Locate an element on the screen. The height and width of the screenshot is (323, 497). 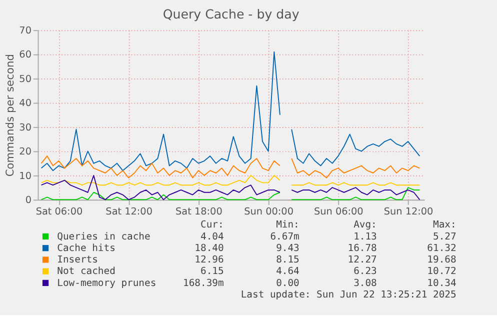
text: 6.23 is located at coordinates (366, 272).